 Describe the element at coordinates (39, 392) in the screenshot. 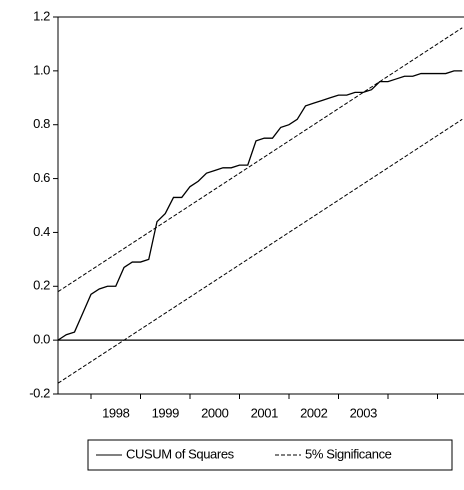

I see `y-tick-label: -0.2` at that location.